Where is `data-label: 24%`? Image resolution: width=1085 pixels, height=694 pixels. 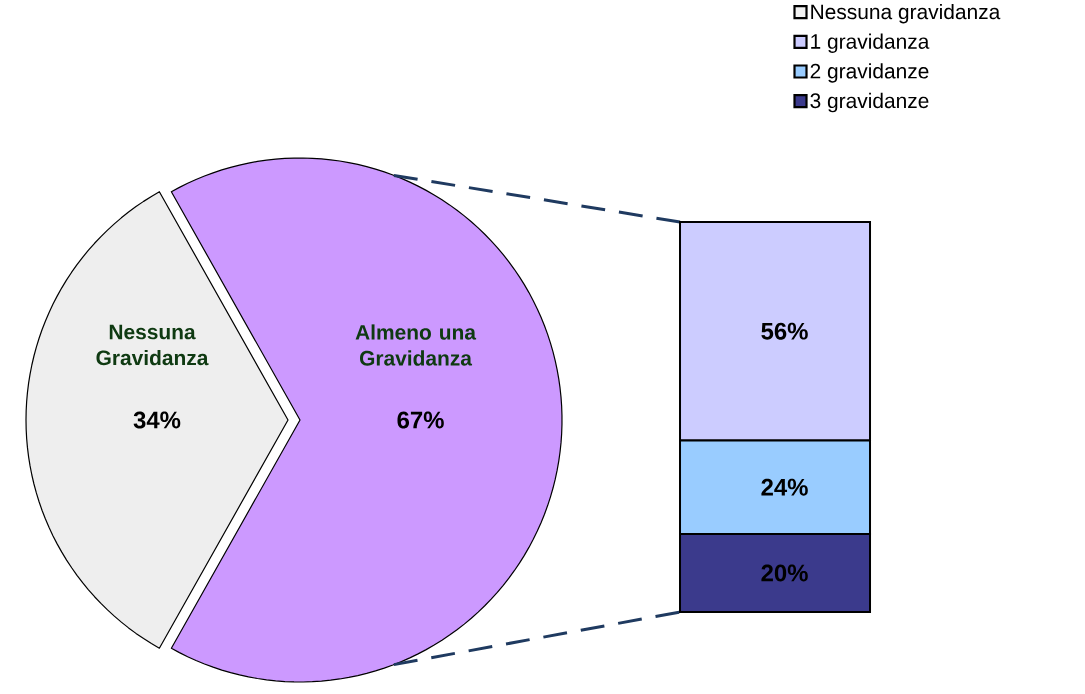 data-label: 24% is located at coordinates (784, 487).